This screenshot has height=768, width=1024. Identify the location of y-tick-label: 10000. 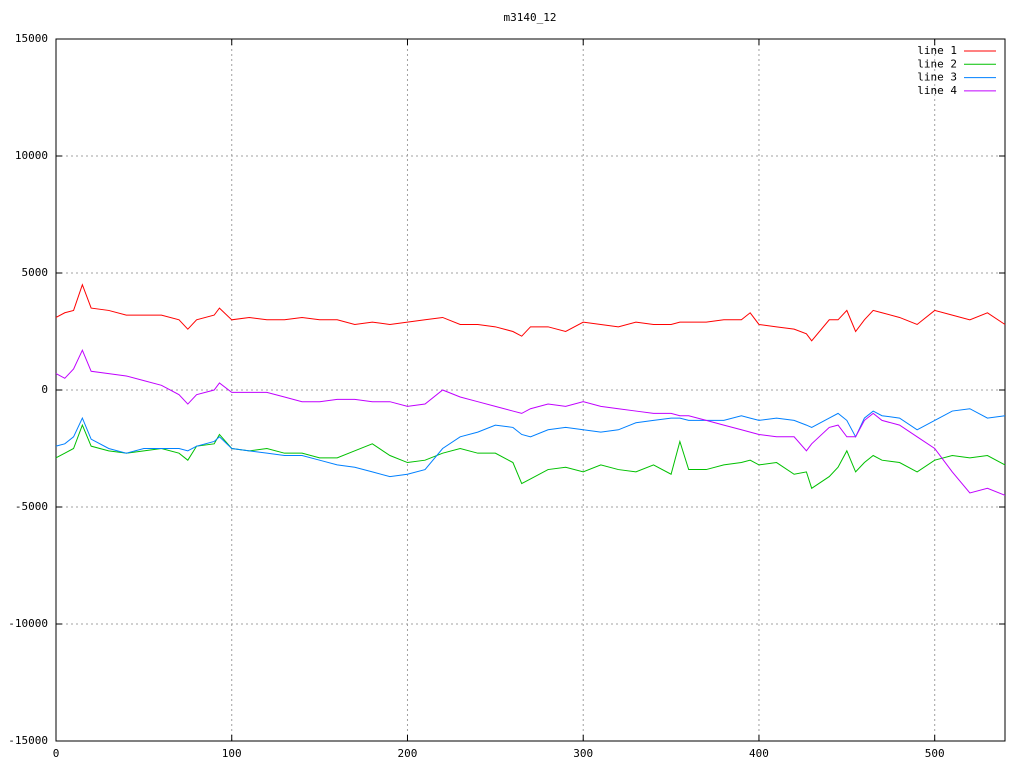
(31, 155).